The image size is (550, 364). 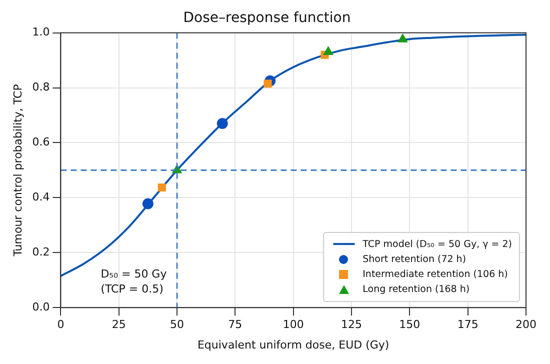 I want to click on y-tick-label: 0.6, so click(x=41, y=142).